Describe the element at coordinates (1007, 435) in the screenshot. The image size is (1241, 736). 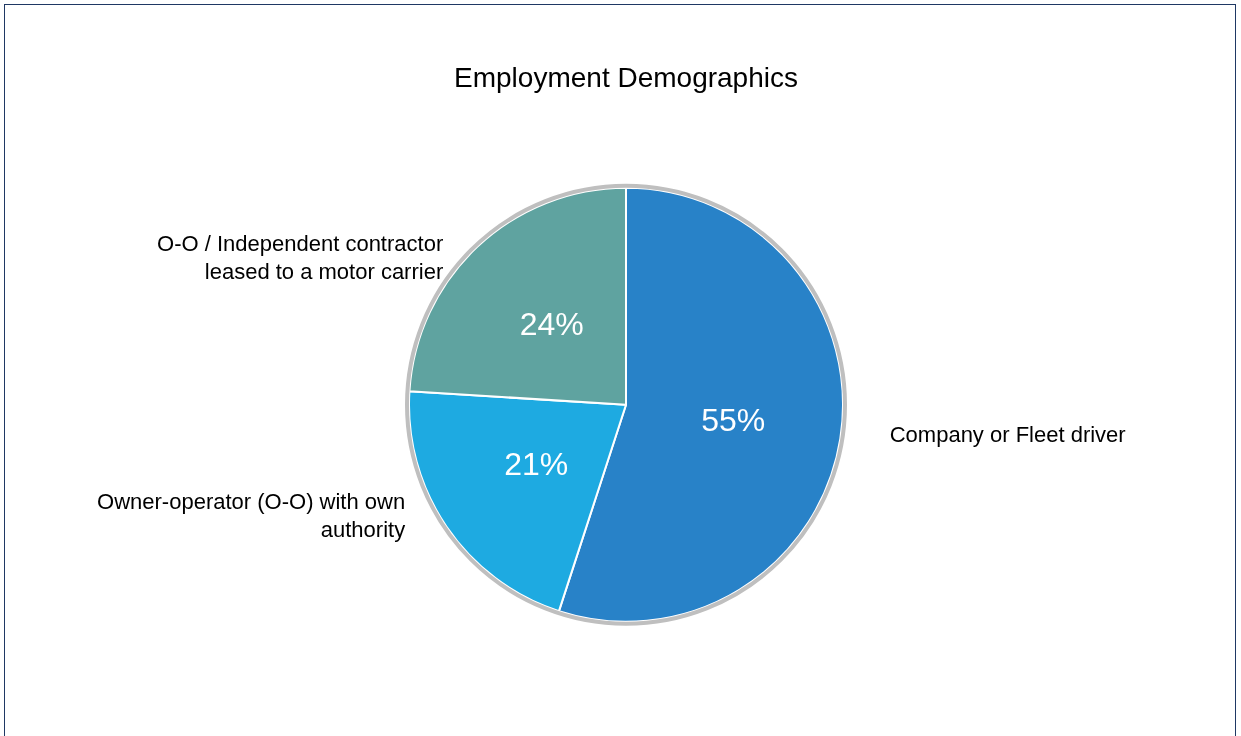
I see `slice-label: Company or Fleet driver` at that location.